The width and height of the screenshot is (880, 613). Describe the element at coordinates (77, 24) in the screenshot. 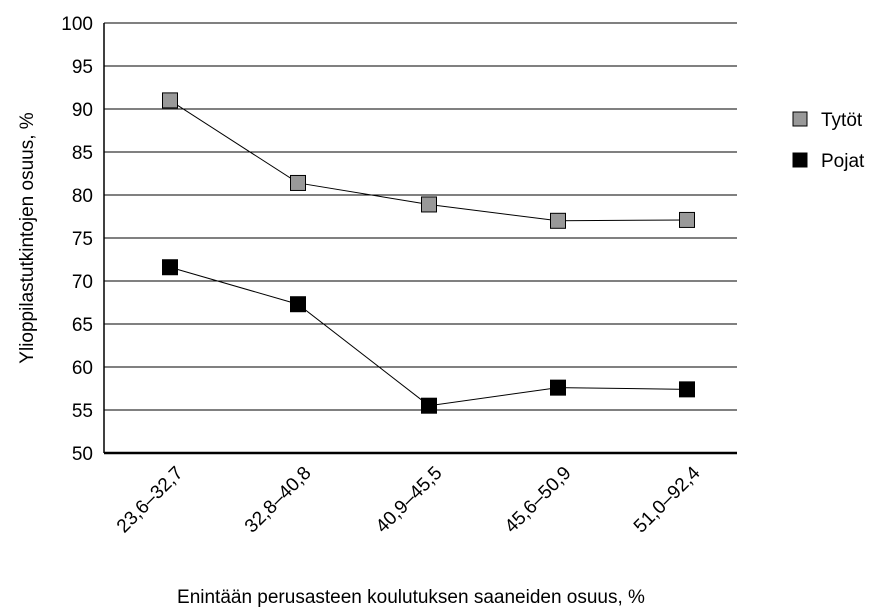

I see `y-tick-label: 100` at that location.